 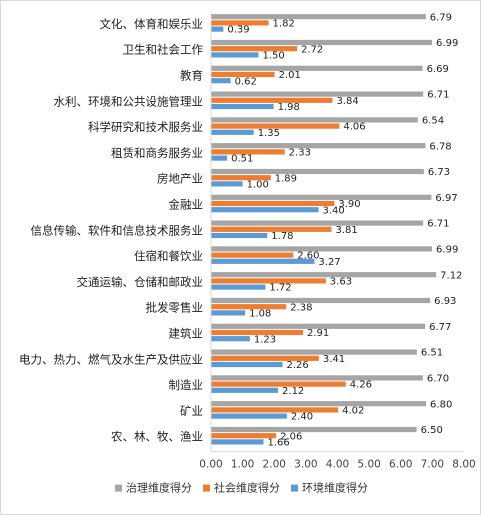 What do you see at coordinates (242, 159) in the screenshot?
I see `data-label: 0.51` at bounding box center [242, 159].